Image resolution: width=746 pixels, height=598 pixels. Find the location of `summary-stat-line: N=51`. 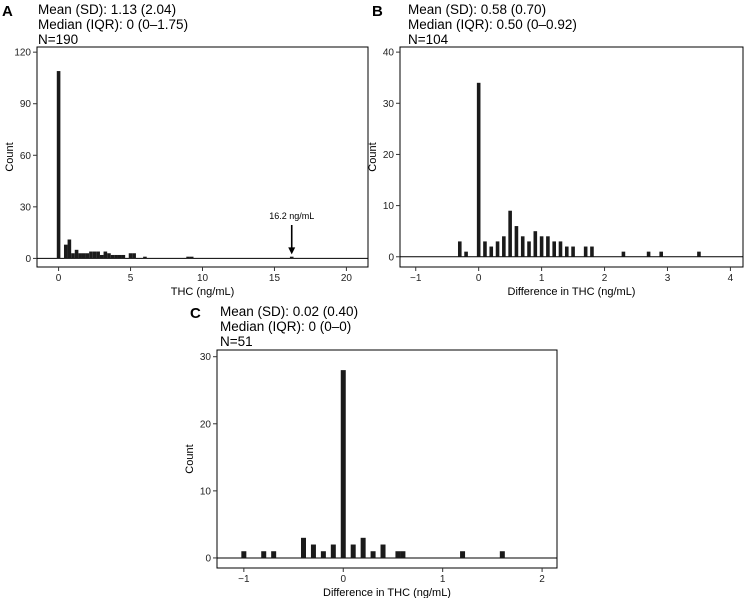

summary-stat-line: N=51 is located at coordinates (236, 341).